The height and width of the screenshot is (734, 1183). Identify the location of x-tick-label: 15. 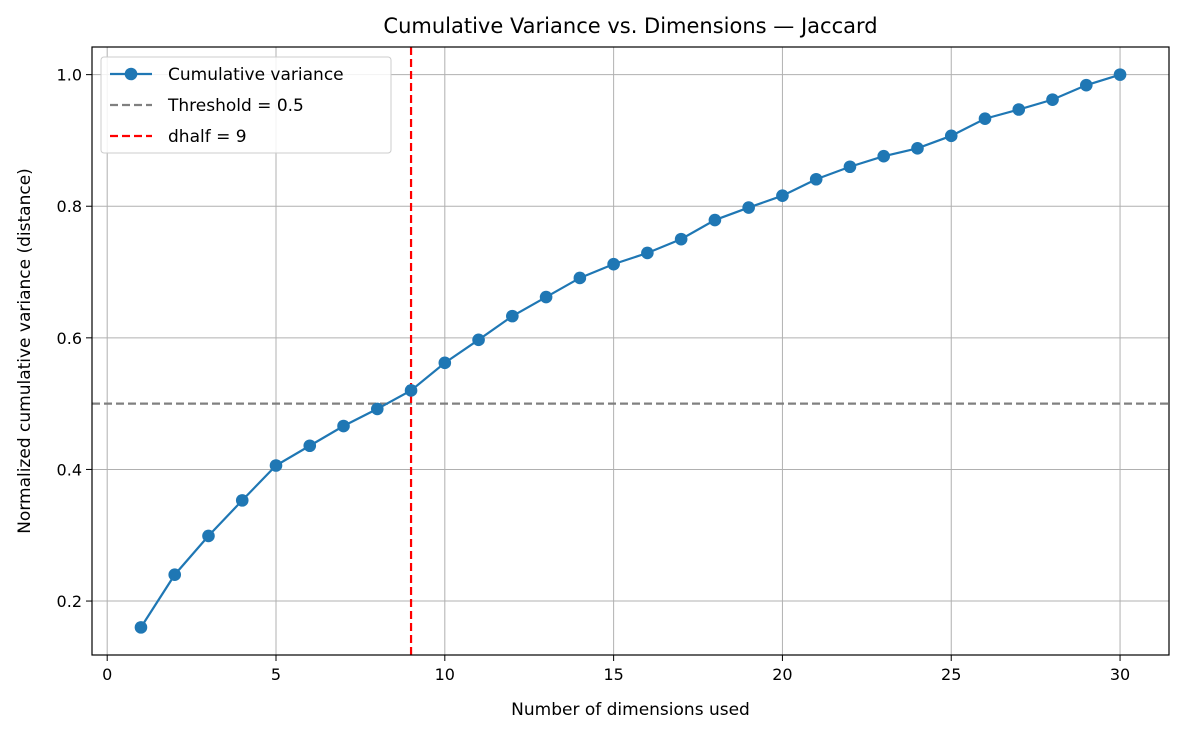
(613, 674).